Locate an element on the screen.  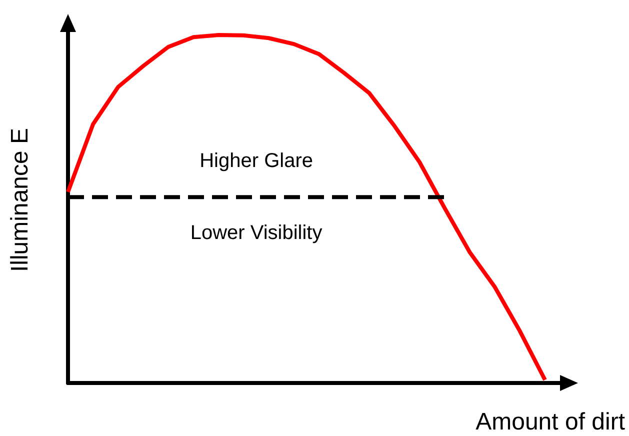
annotation: Lower Visibility is located at coordinates (256, 233).